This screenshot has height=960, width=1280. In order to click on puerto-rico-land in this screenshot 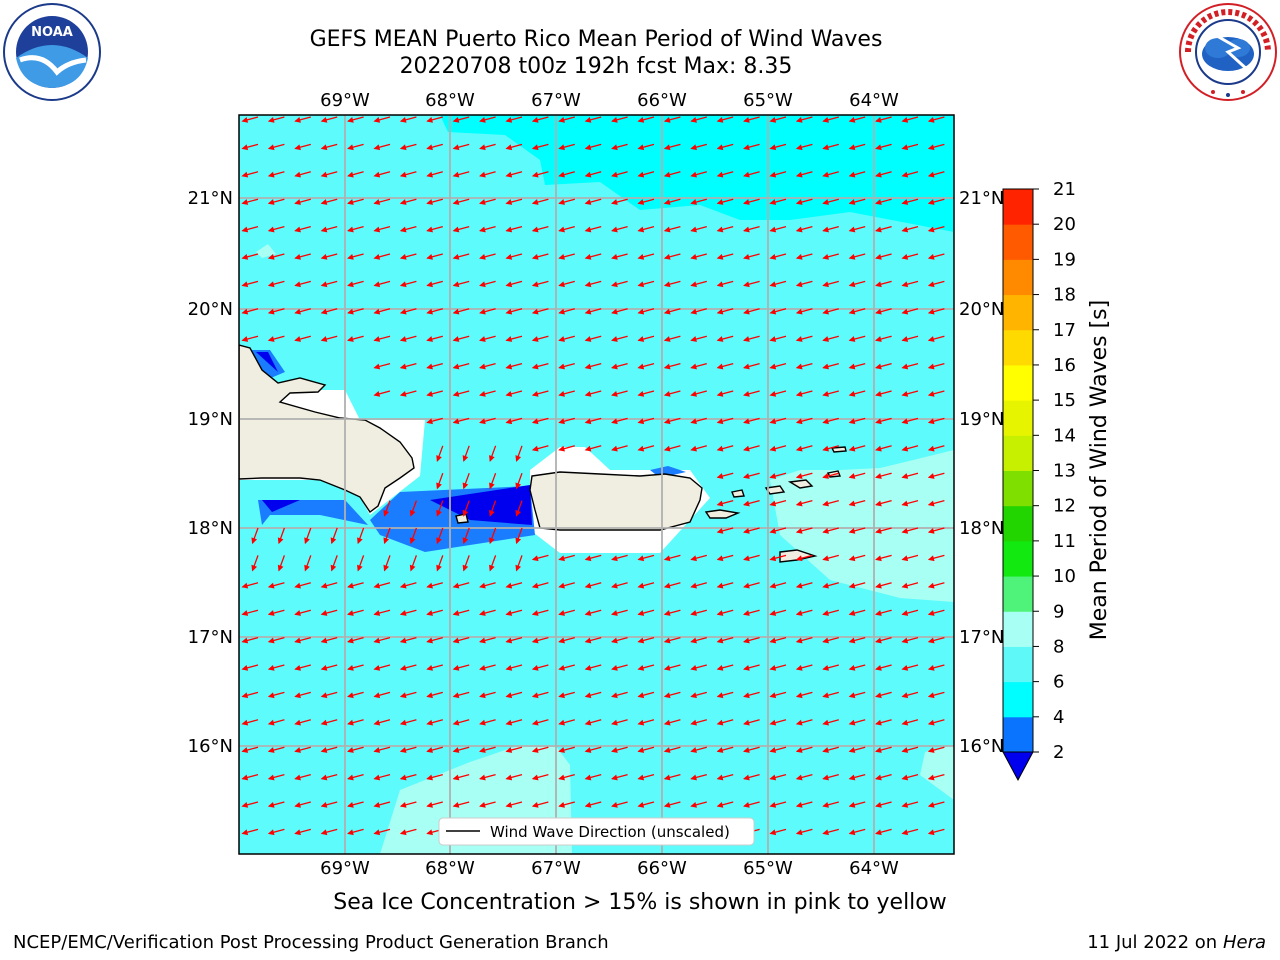, I will do `click(616, 501)`.